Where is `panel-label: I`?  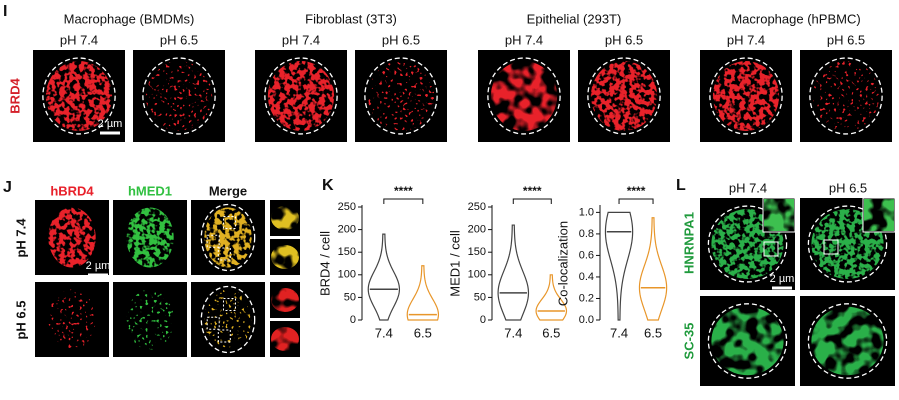
panel-label: I is located at coordinates (5, 11).